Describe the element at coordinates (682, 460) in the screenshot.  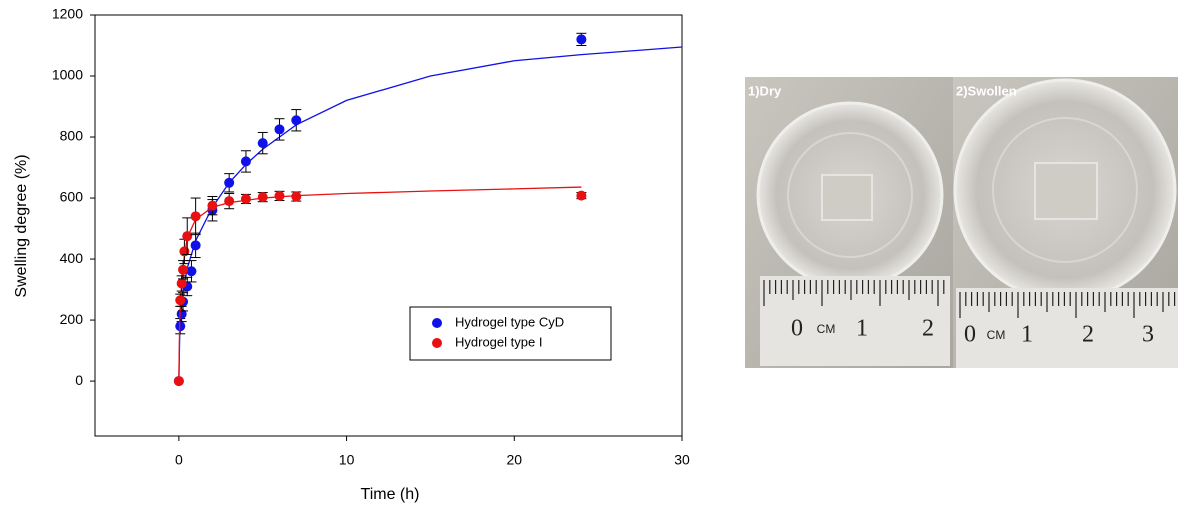
I see `x-tick-label: 30` at that location.